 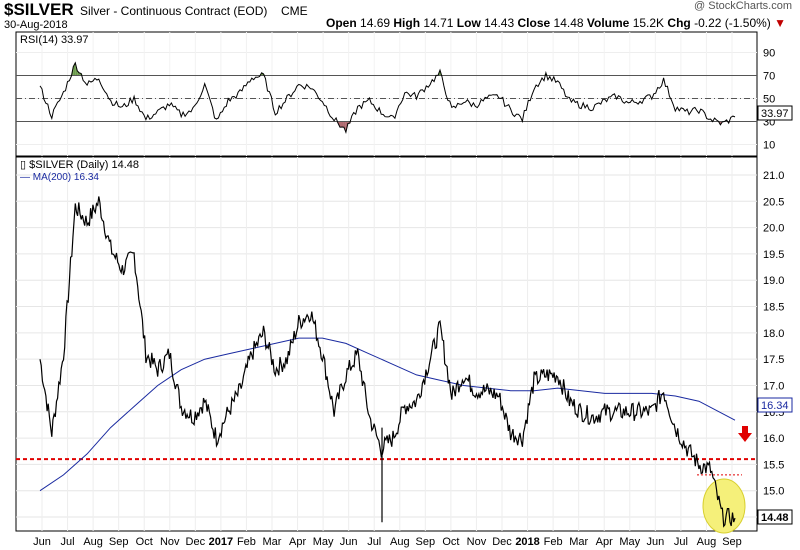 I want to click on ma-legend-label: — MA(200) 16.34, so click(x=59, y=177).